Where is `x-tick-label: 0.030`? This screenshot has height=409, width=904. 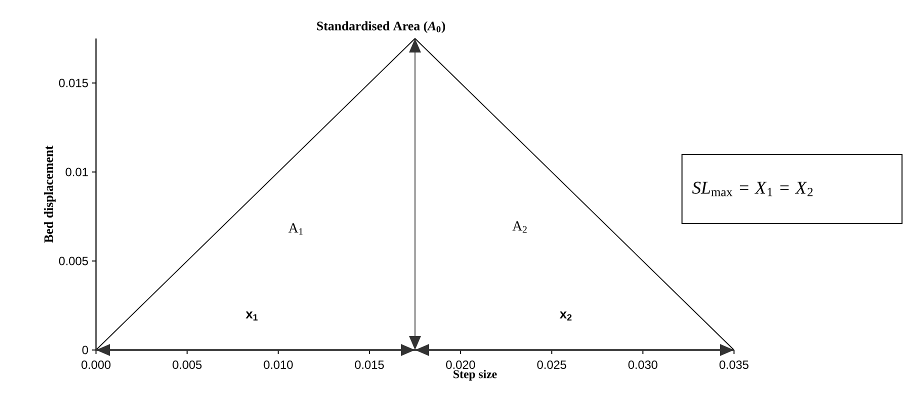
x-tick-label: 0.030 is located at coordinates (643, 364).